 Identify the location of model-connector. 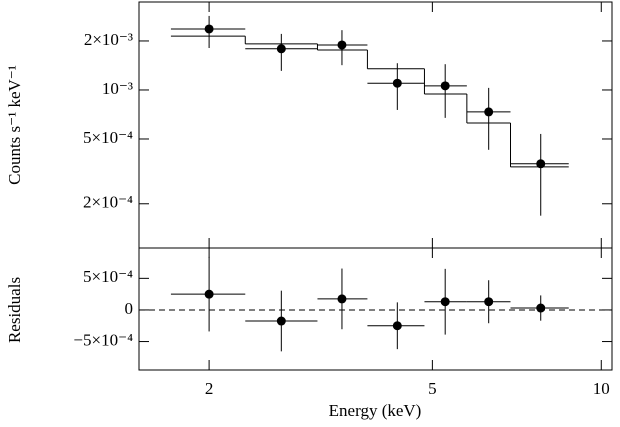
(378, 101).